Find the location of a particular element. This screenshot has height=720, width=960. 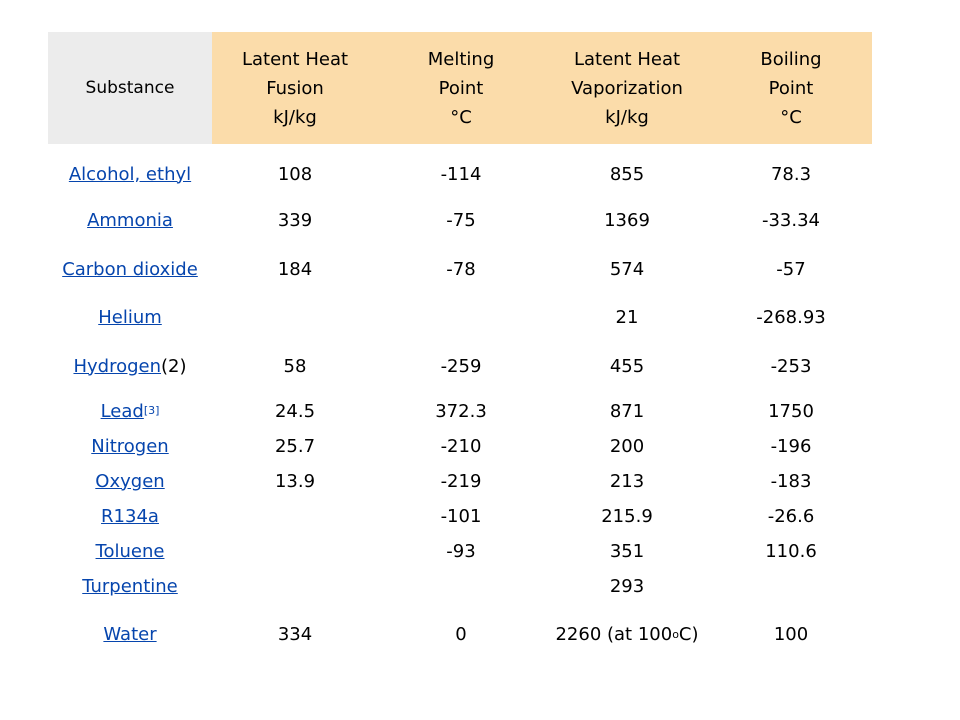

latent-heat-fusion-cell: 58 is located at coordinates (295, 366).